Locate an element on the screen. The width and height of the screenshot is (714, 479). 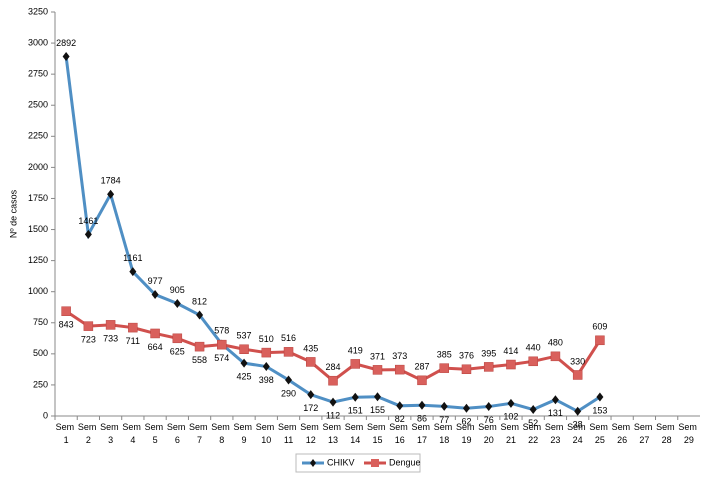
data-label: 419 is located at coordinates (355, 350).